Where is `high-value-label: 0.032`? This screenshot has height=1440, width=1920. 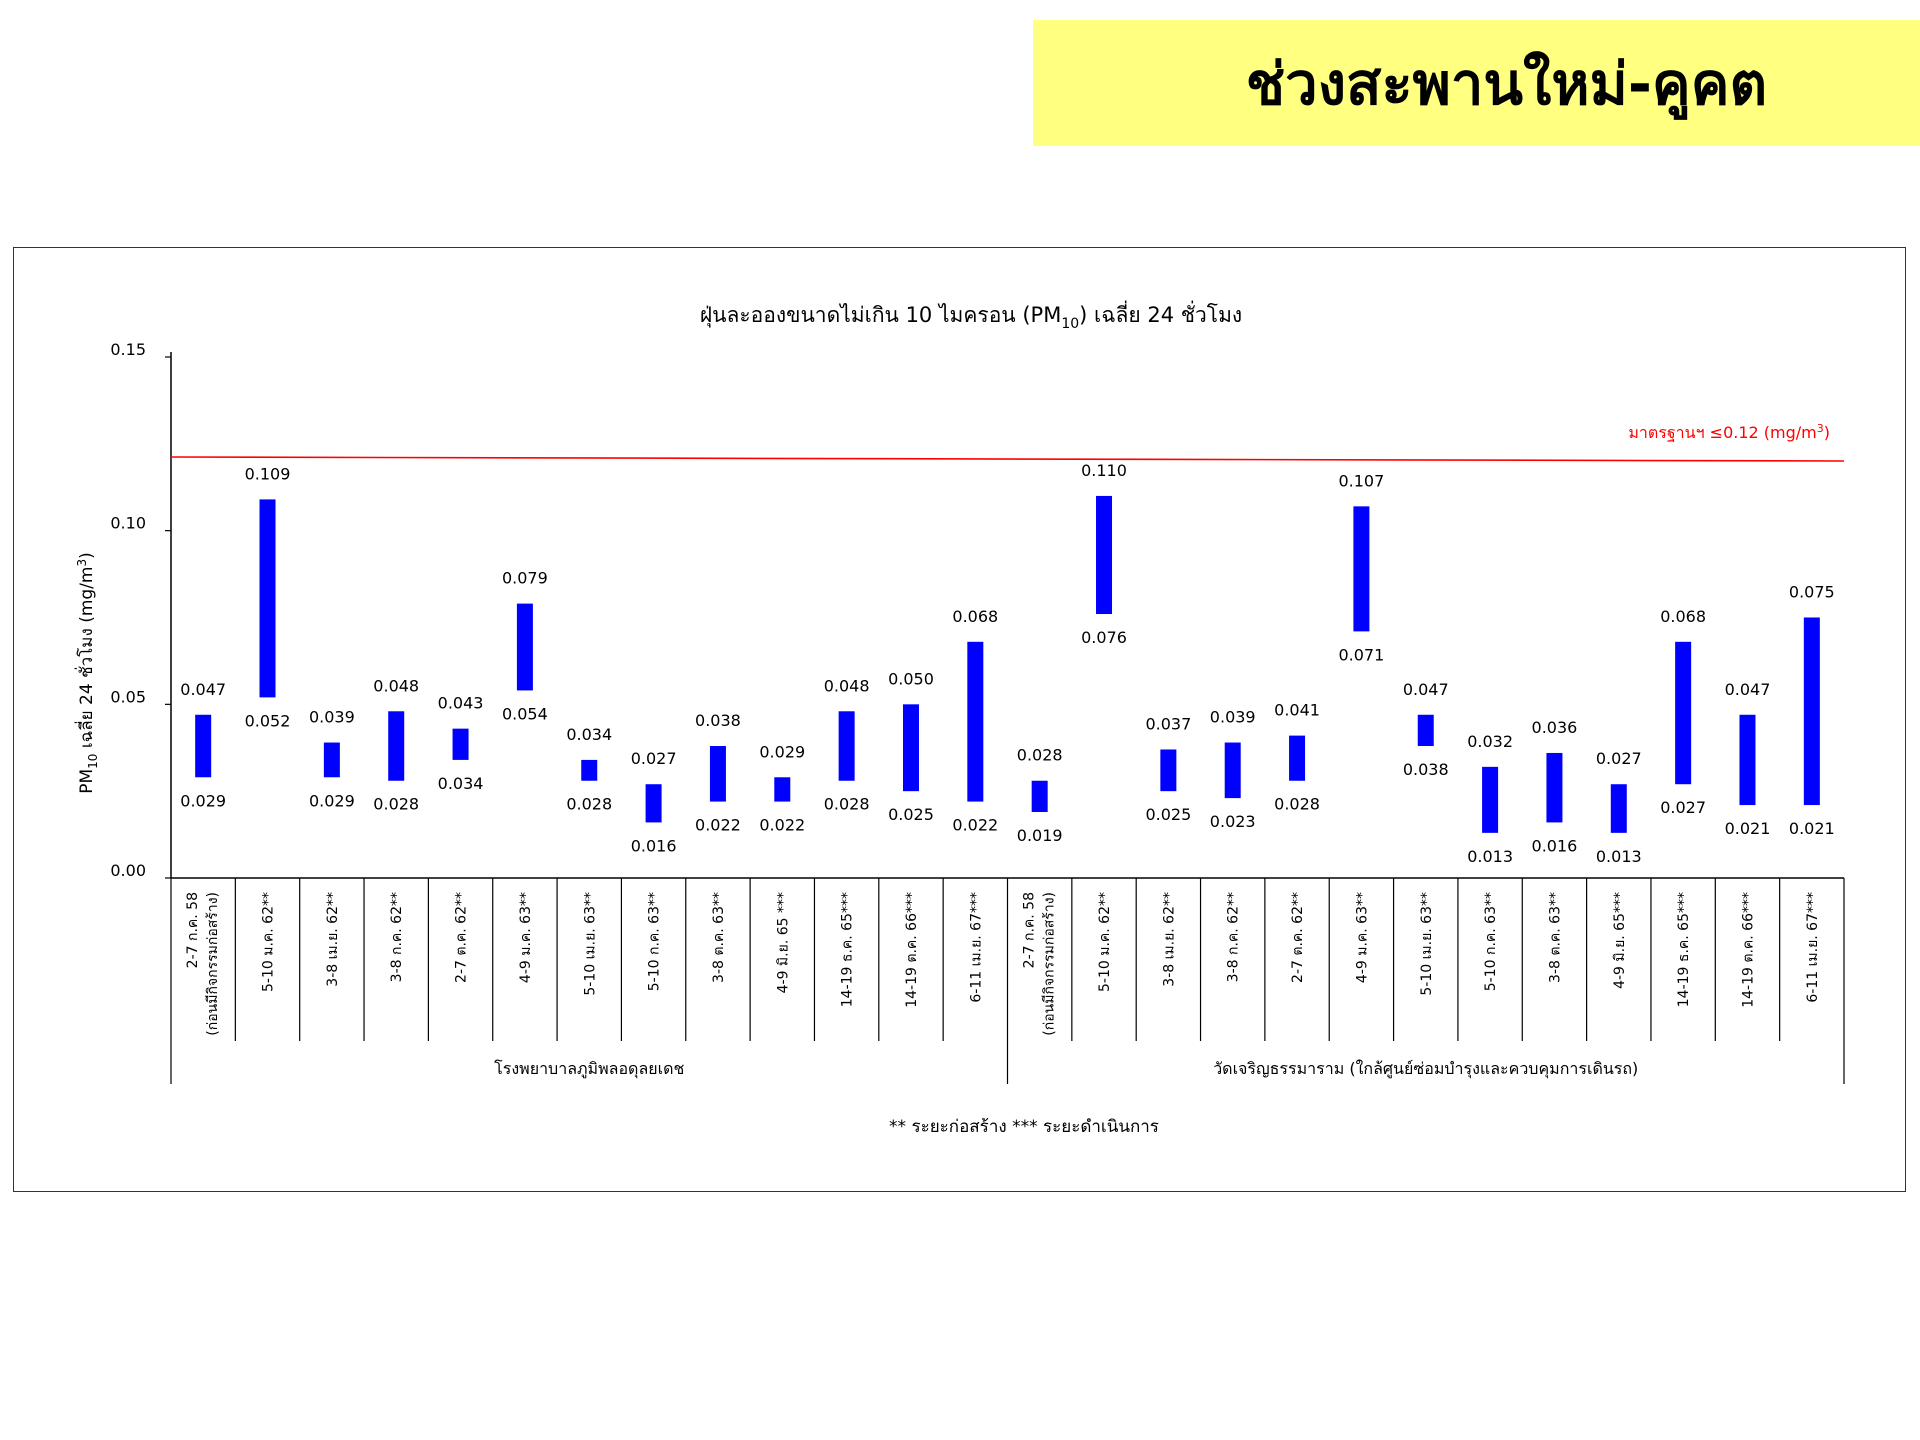 high-value-label: 0.032 is located at coordinates (1490, 741).